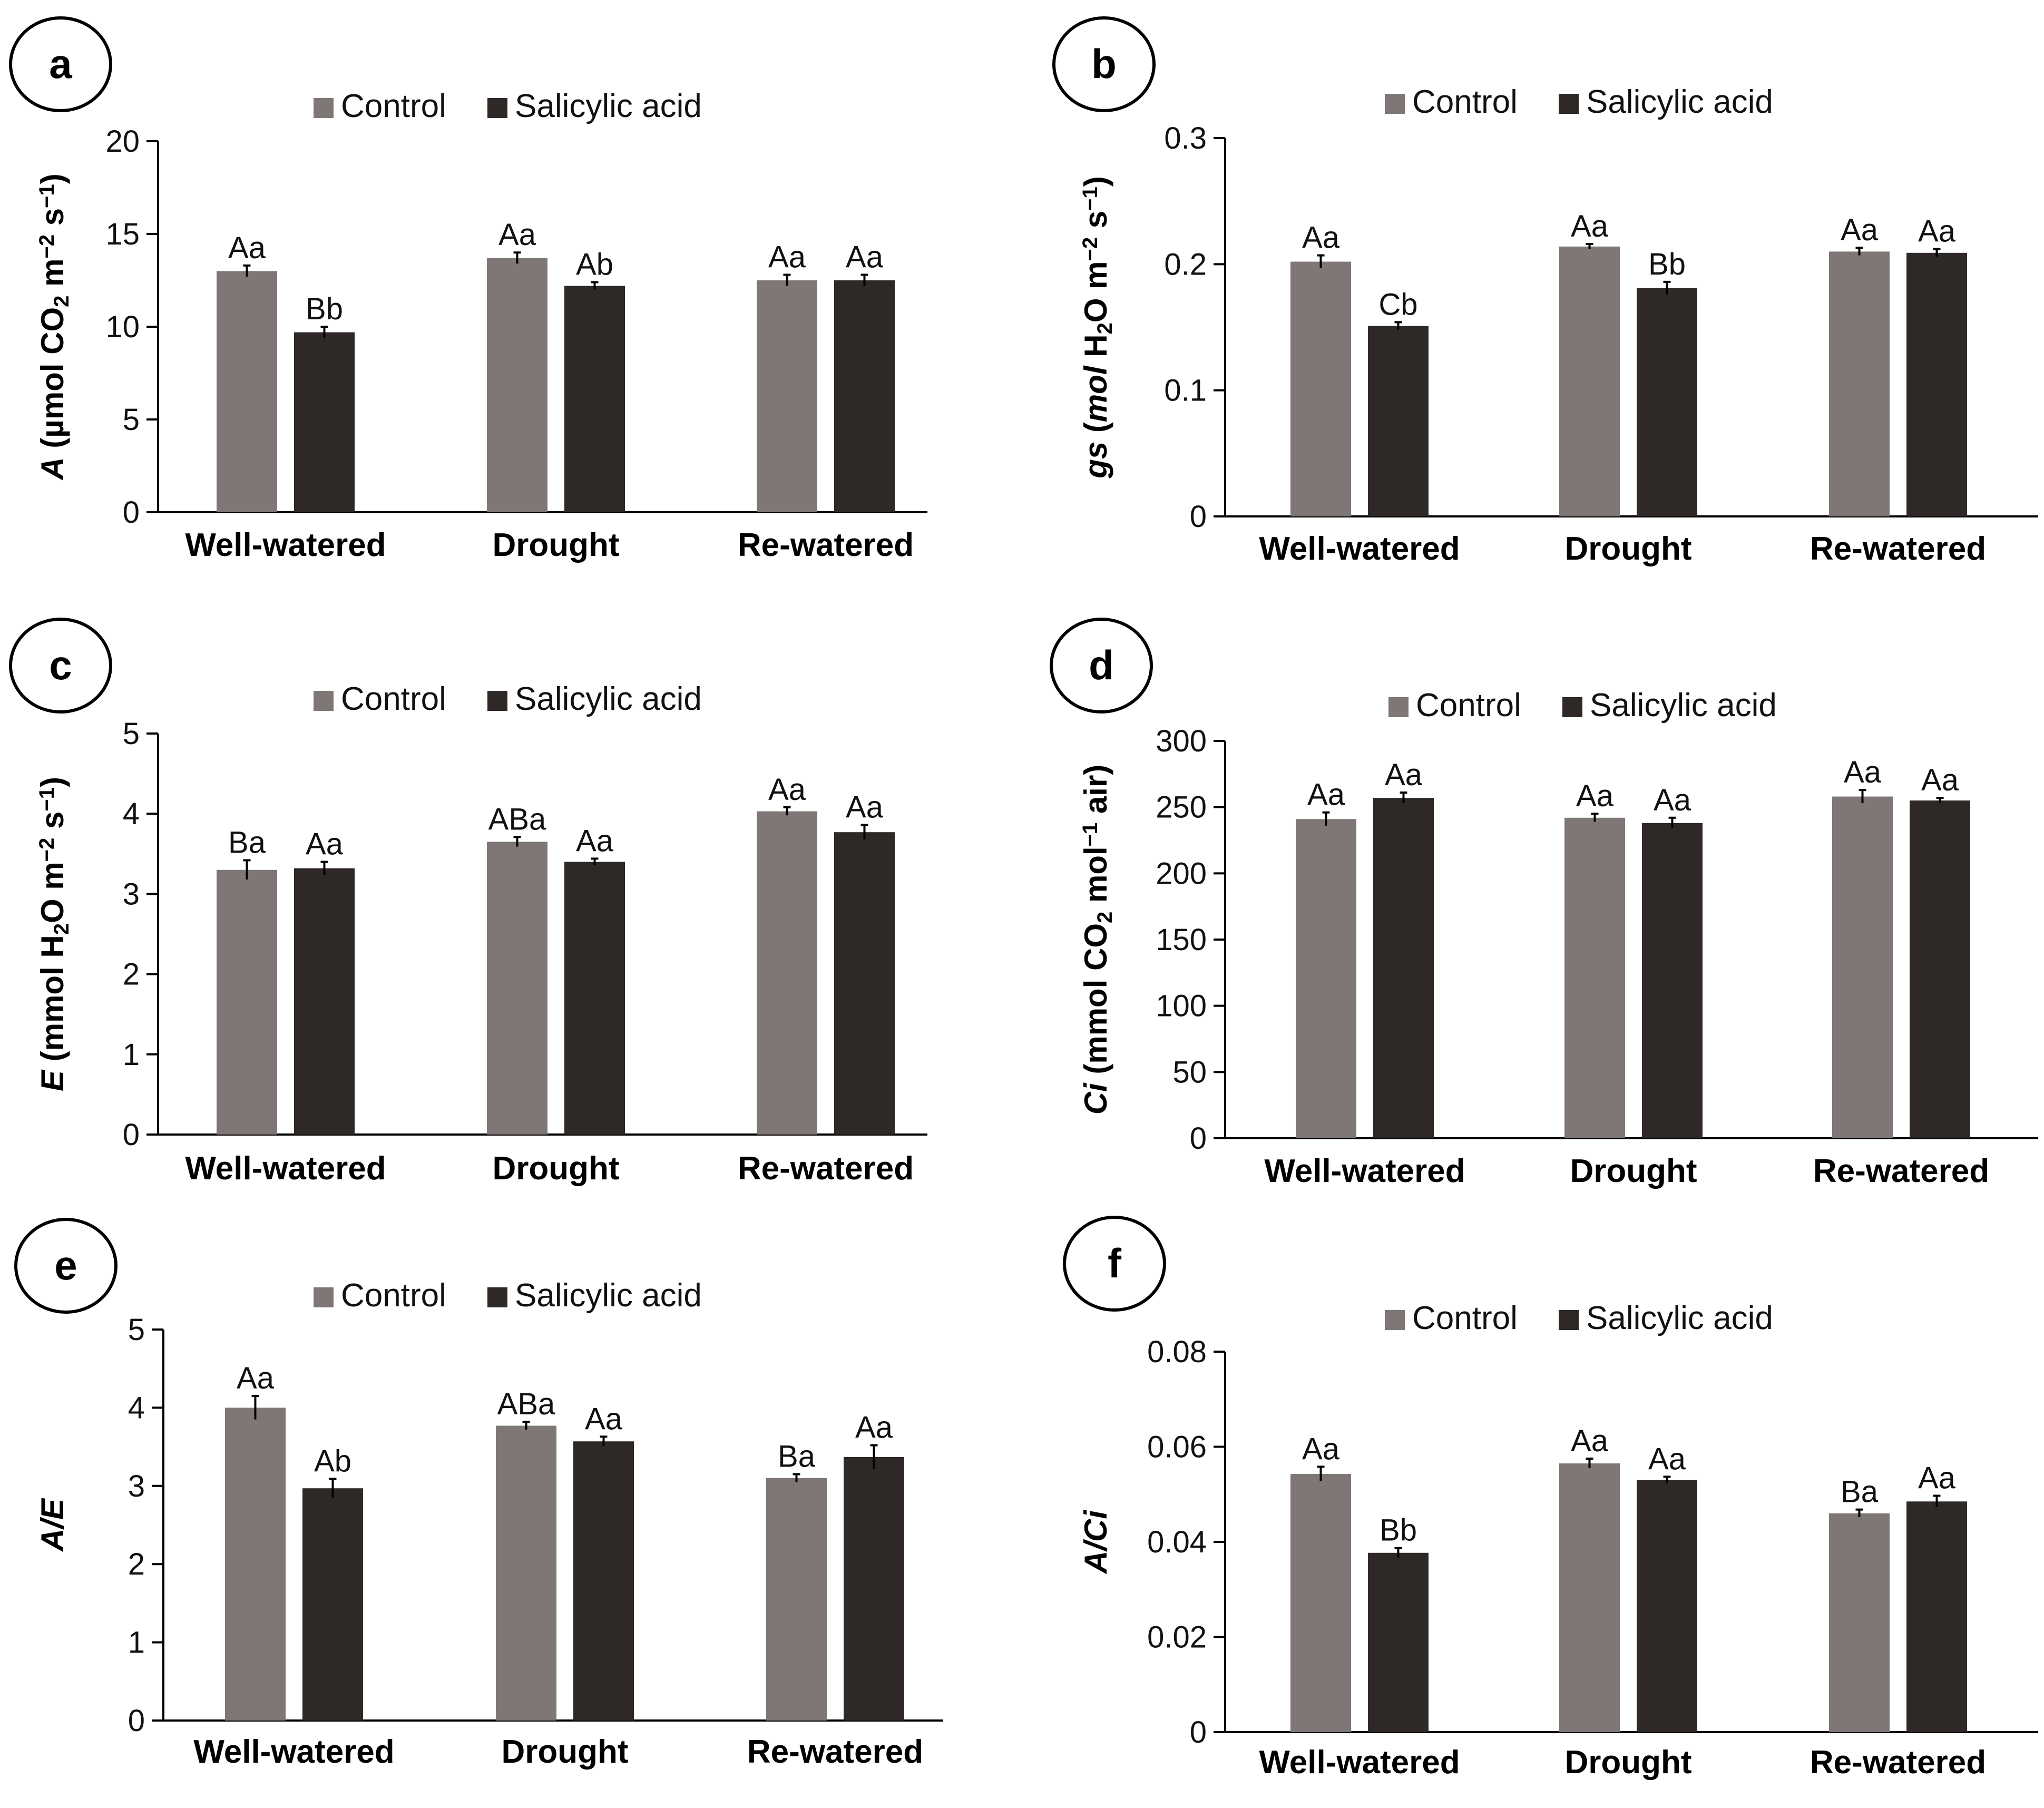  Describe the element at coordinates (52, 469) in the screenshot. I see `y-axis-label-symbol: A` at that location.